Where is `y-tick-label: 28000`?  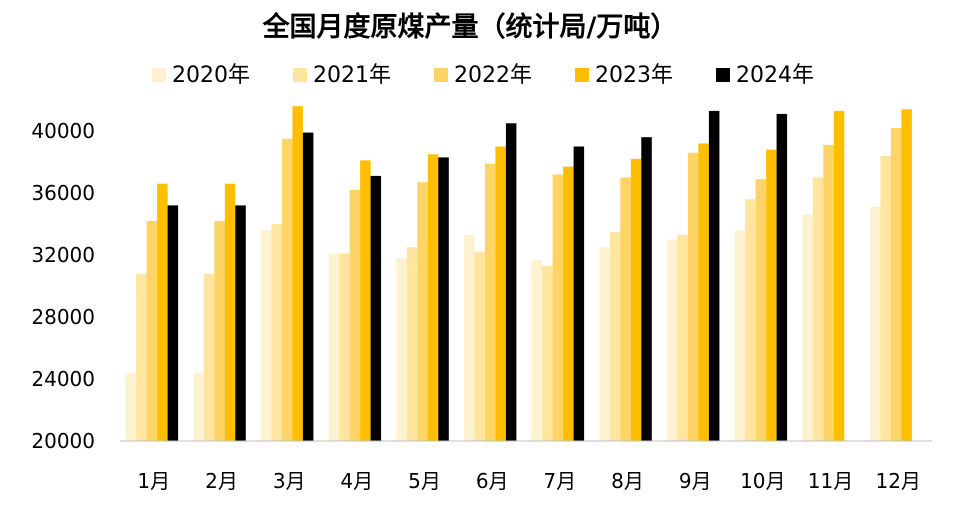 y-tick-label: 28000 is located at coordinates (63, 317).